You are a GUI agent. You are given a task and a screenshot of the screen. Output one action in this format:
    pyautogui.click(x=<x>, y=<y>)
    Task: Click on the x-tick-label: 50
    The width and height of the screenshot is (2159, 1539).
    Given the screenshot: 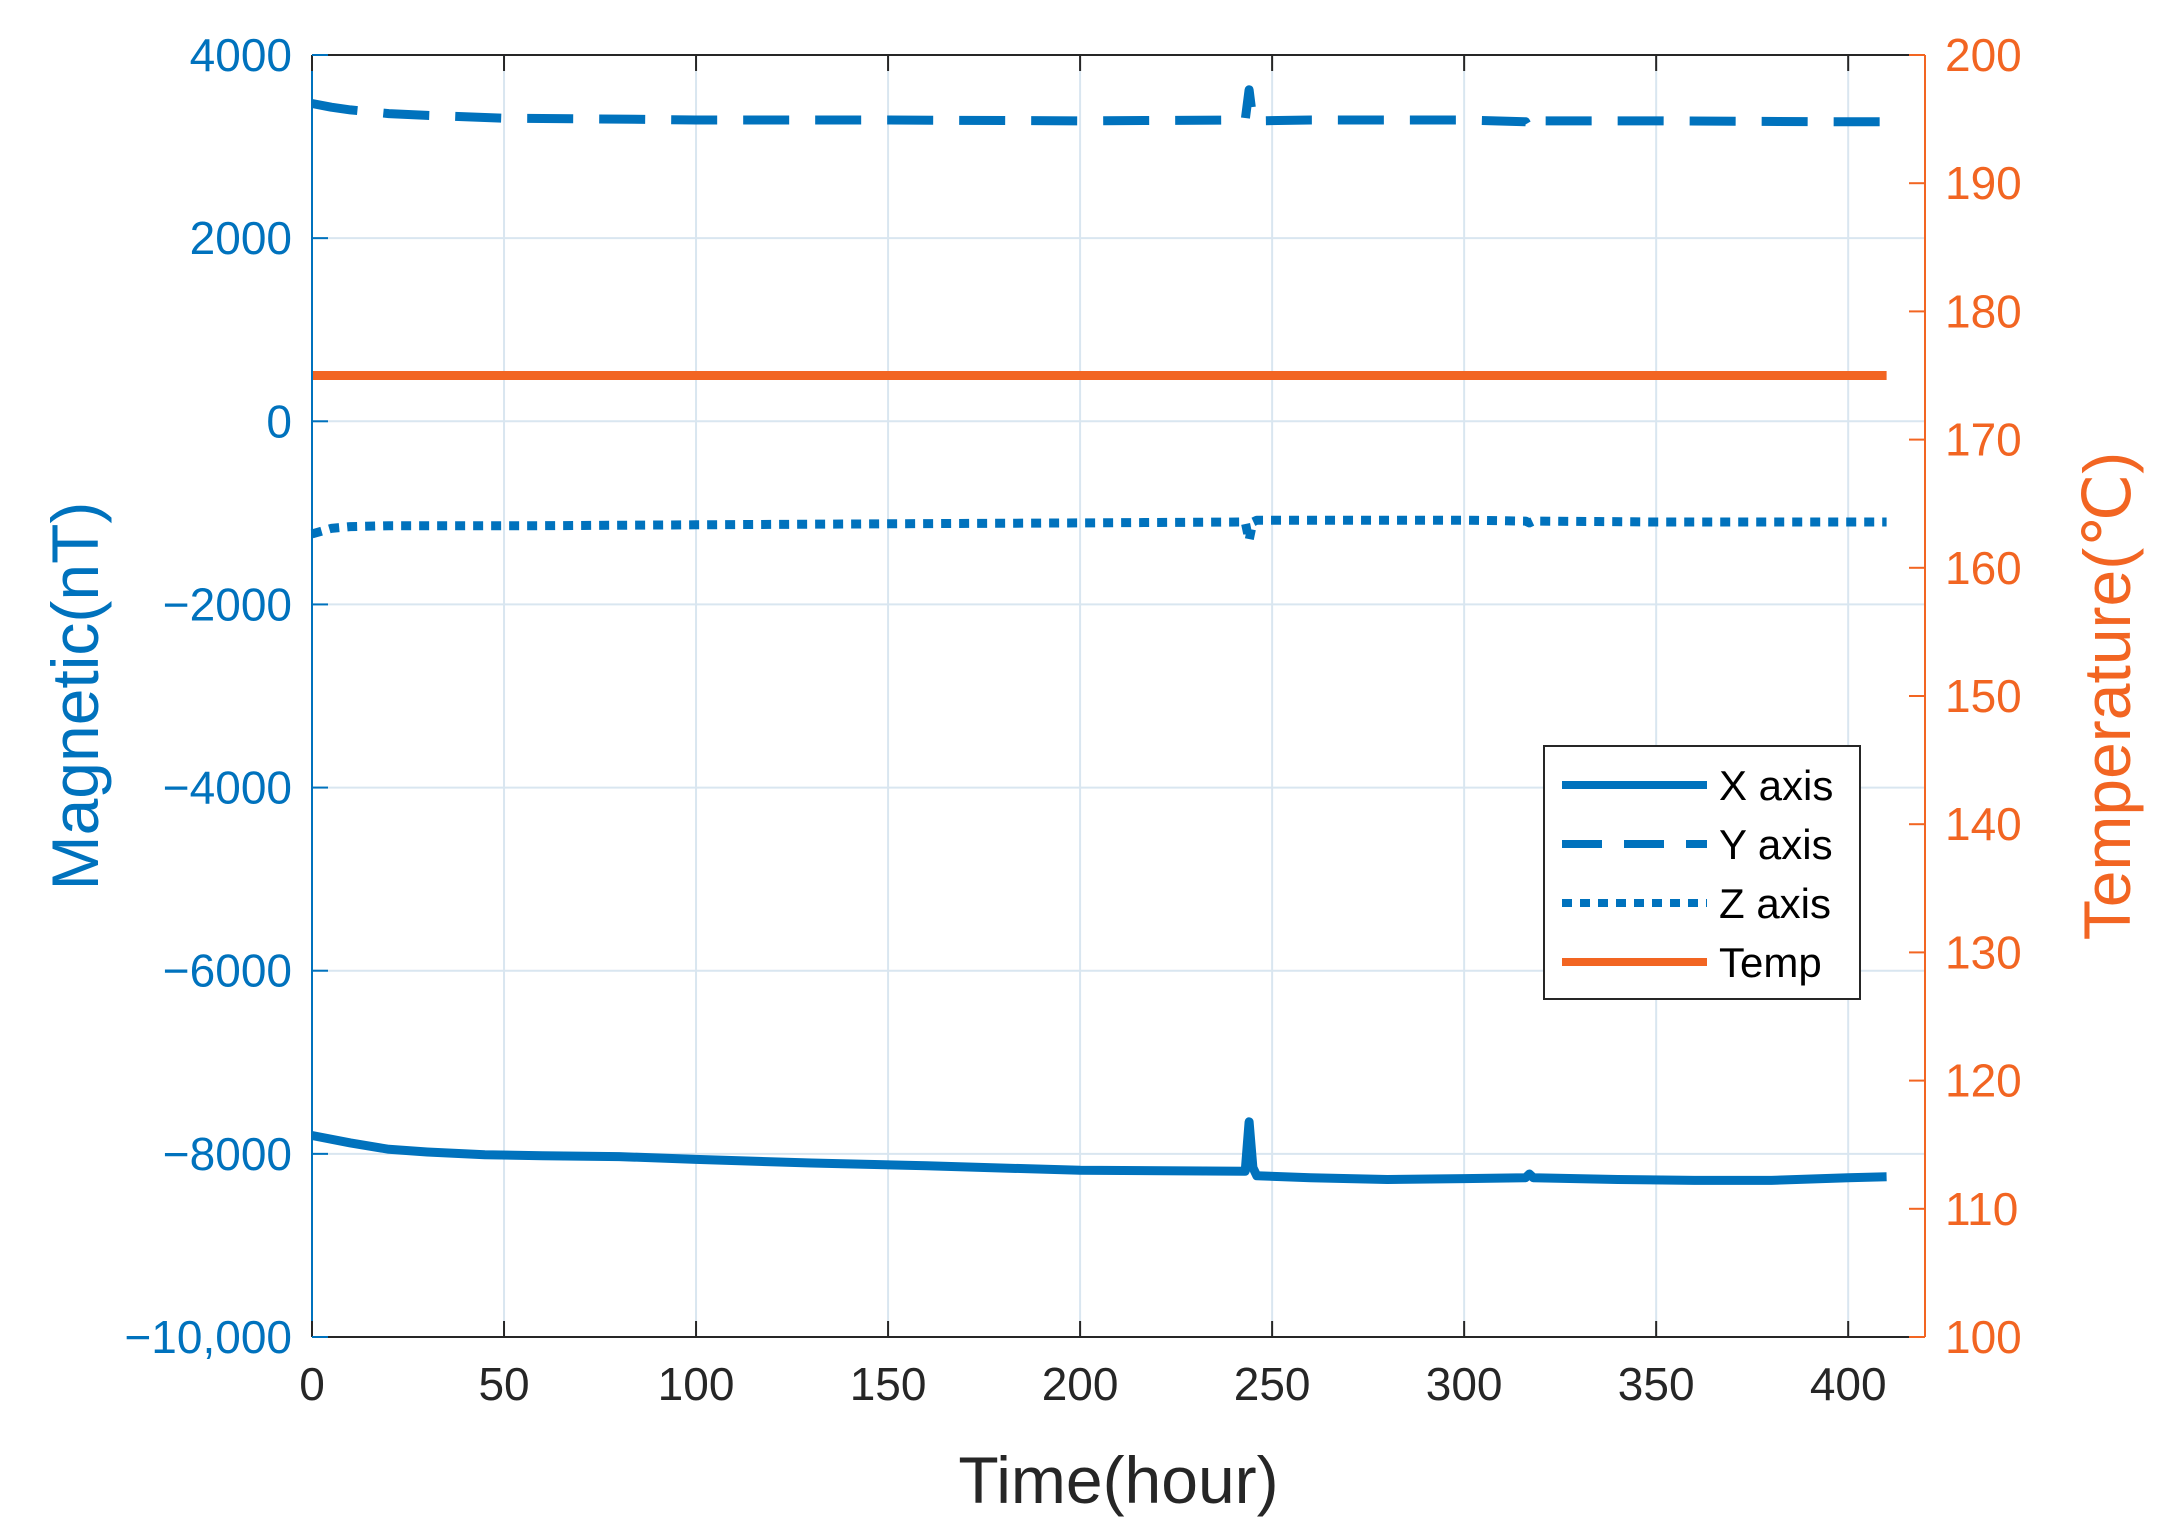 What is the action you would take?
    pyautogui.click(x=503, y=1384)
    